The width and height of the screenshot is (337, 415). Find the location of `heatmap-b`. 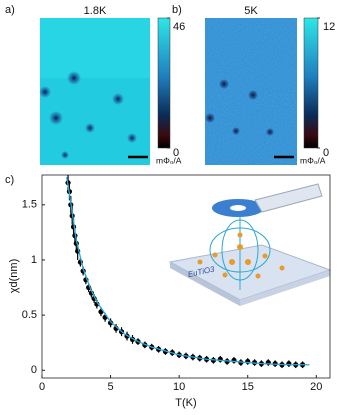

heatmap-b is located at coordinates (251, 91).